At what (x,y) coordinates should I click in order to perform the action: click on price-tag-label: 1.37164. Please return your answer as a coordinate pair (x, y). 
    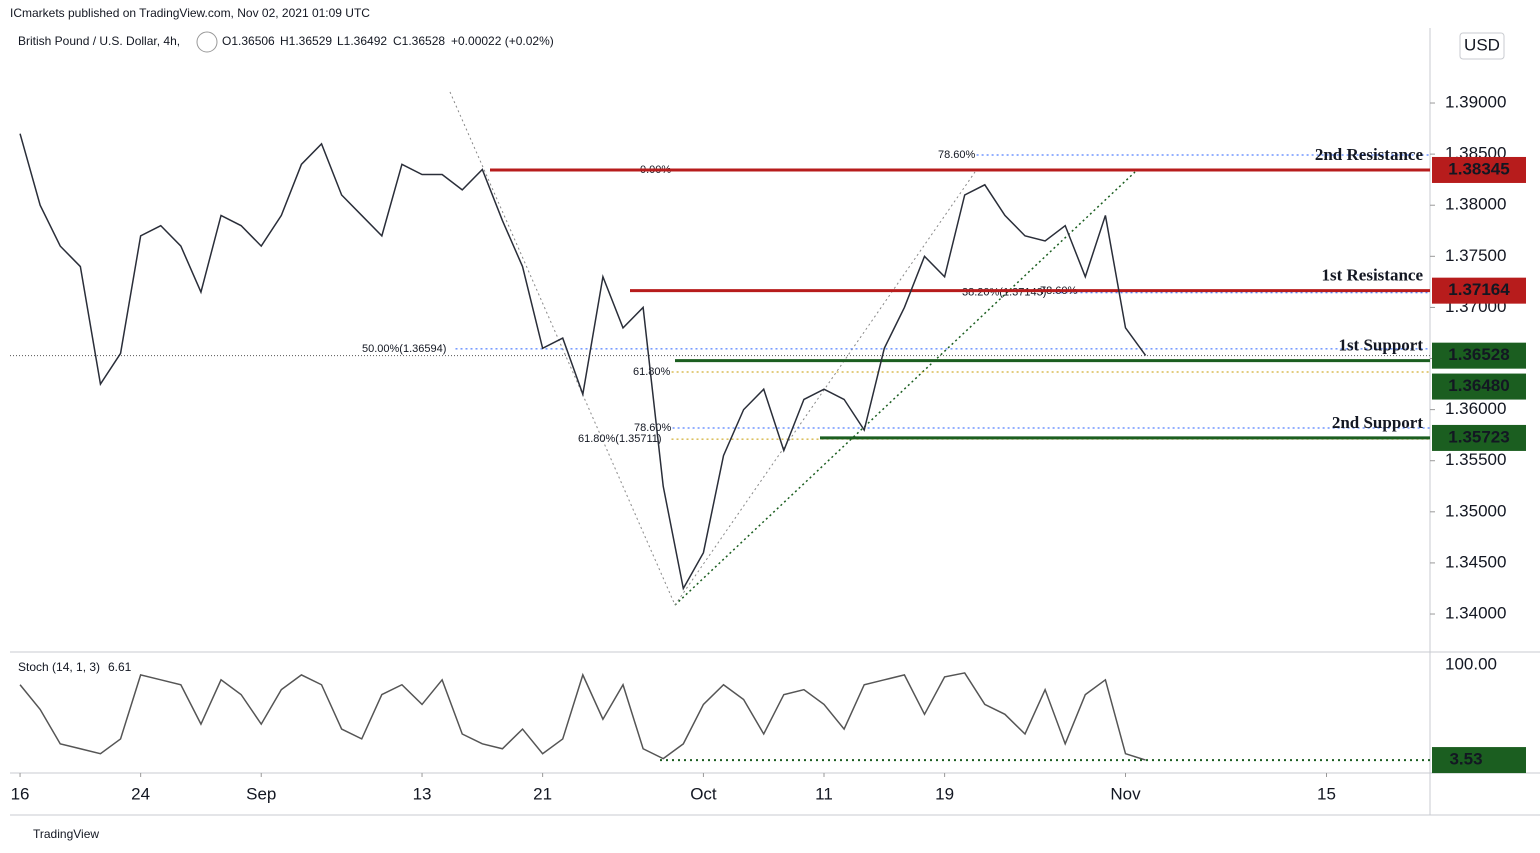
    Looking at the image, I should click on (1479, 289).